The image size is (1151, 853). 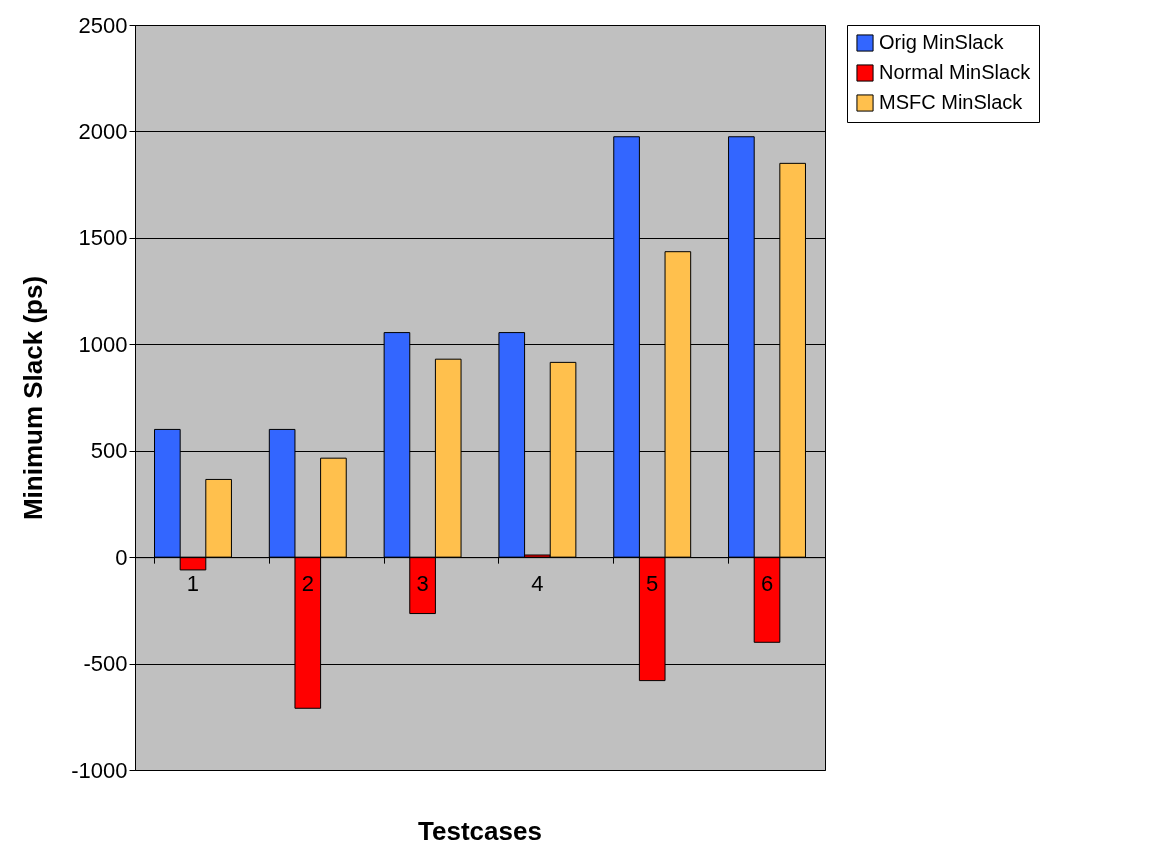 What do you see at coordinates (767, 583) in the screenshot?
I see `x-tick-label: 6` at bounding box center [767, 583].